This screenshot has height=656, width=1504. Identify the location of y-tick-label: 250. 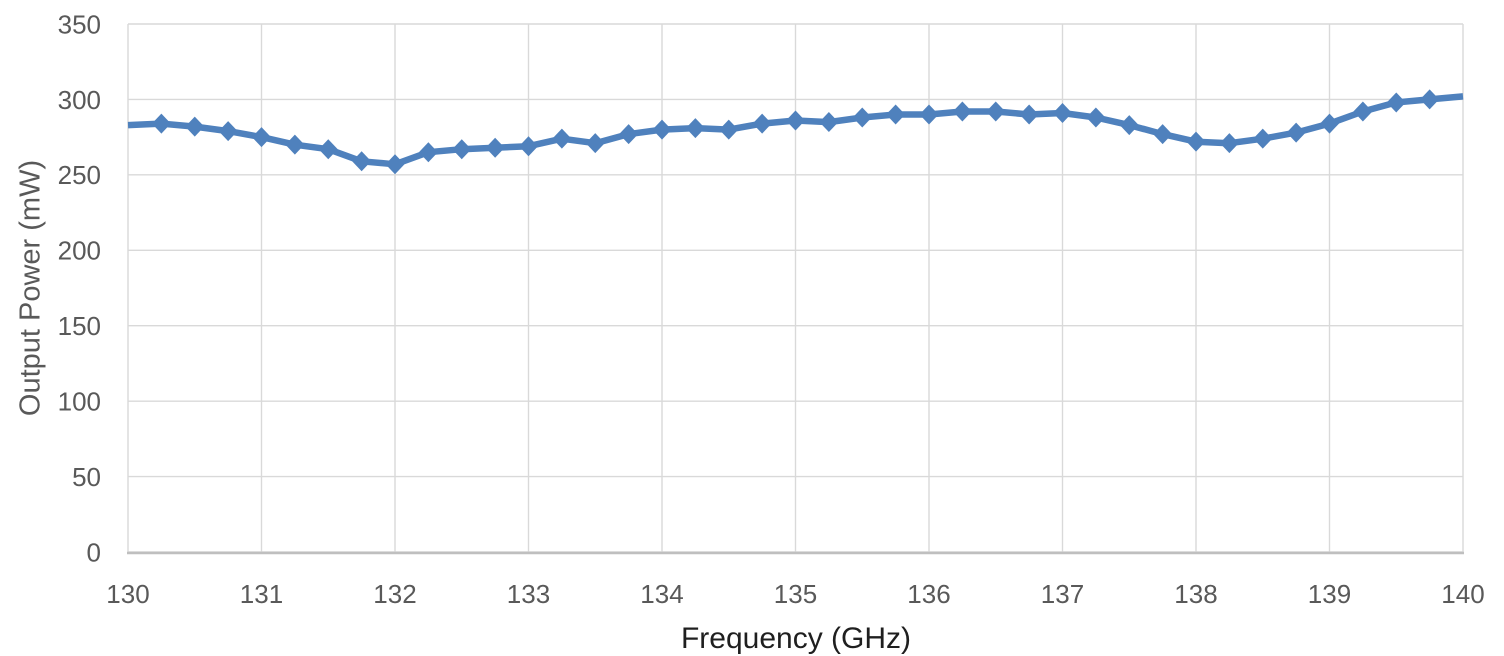
(79, 175).